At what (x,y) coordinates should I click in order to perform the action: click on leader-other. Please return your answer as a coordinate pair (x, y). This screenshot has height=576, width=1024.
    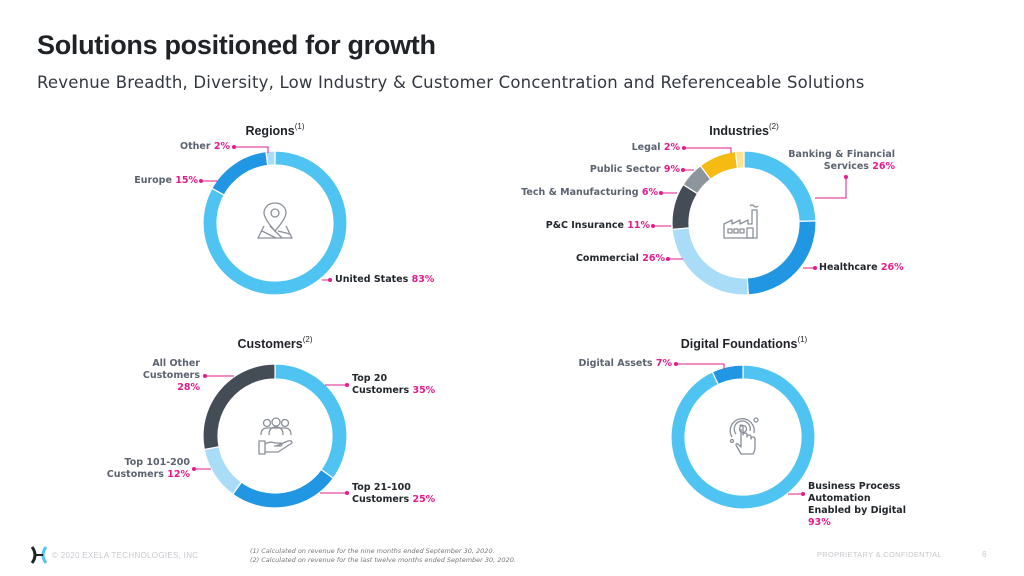
    Looking at the image, I should click on (251, 149).